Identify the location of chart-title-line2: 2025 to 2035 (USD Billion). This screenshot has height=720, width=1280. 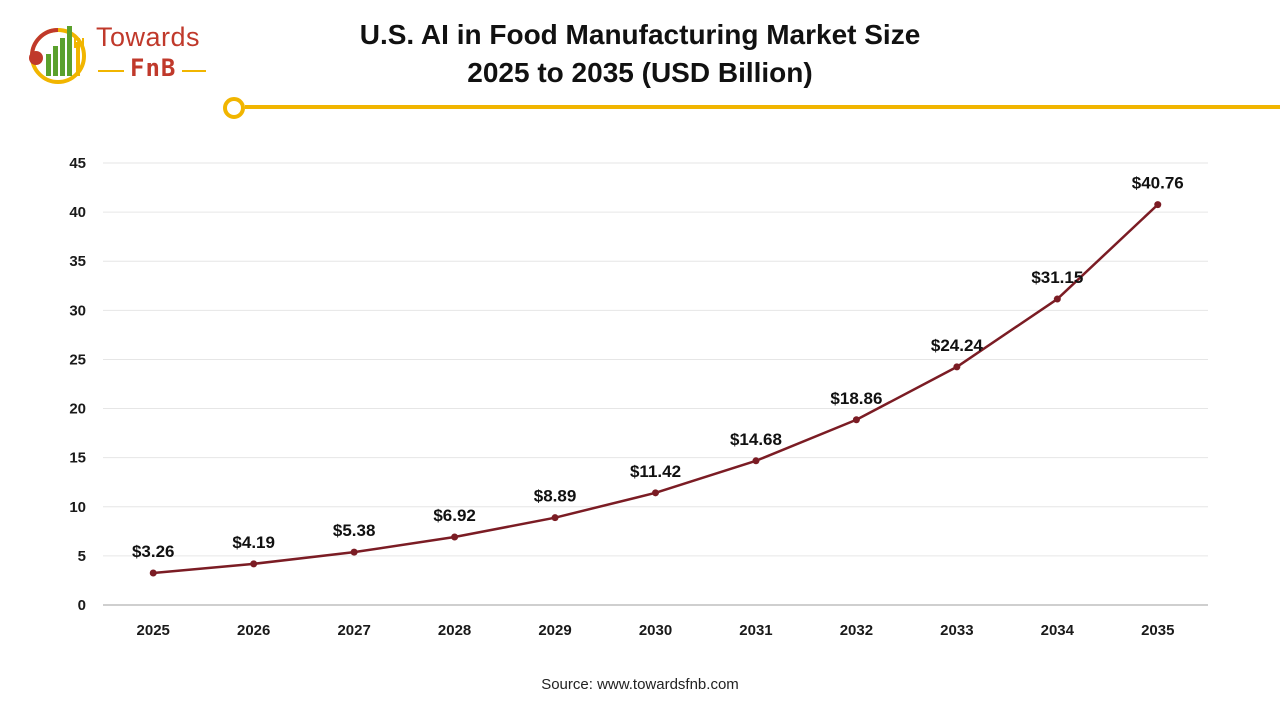
(640, 72).